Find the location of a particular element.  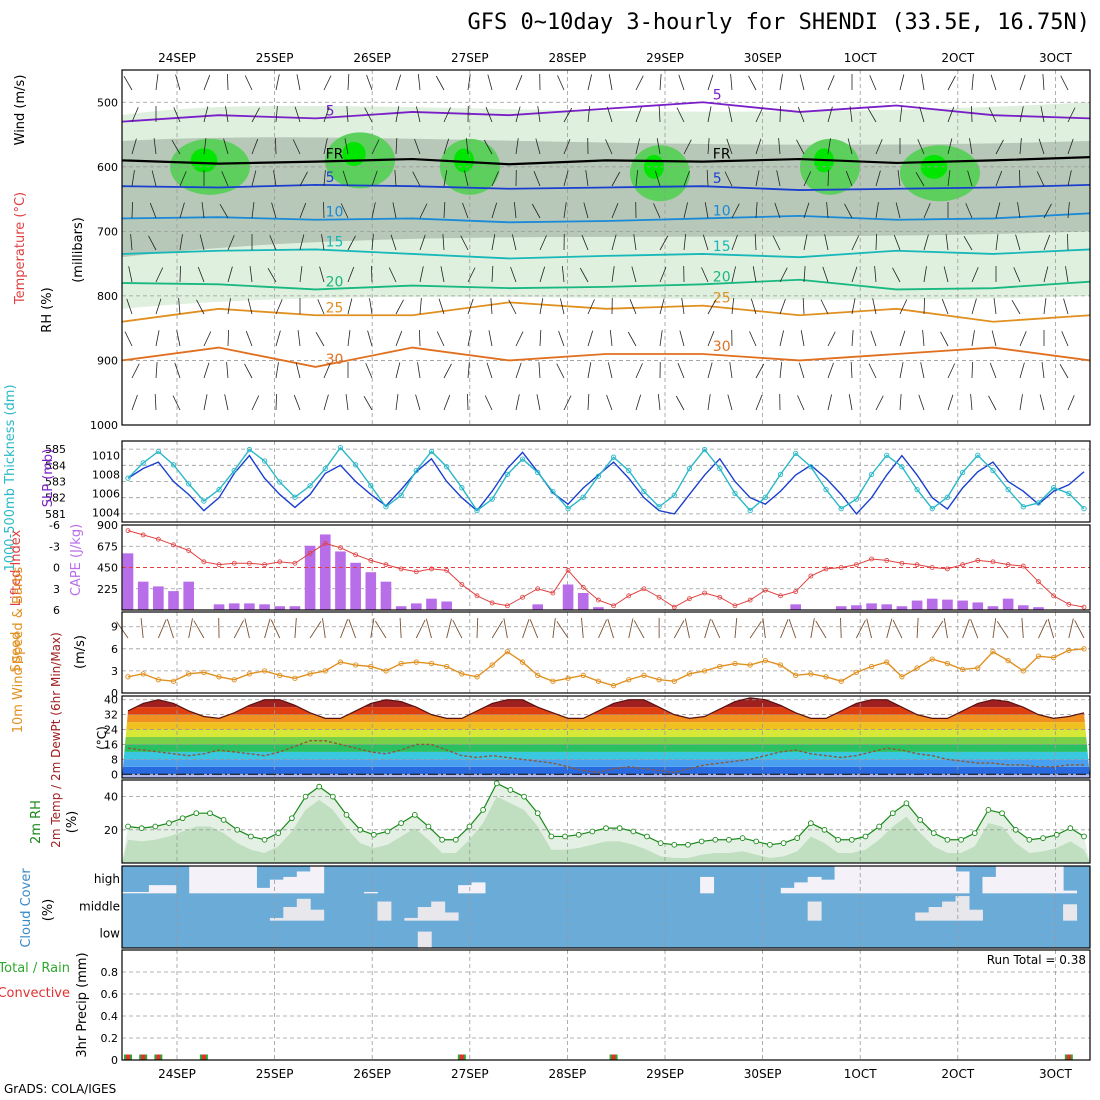

isotherm-label: FR is located at coordinates (722, 155).